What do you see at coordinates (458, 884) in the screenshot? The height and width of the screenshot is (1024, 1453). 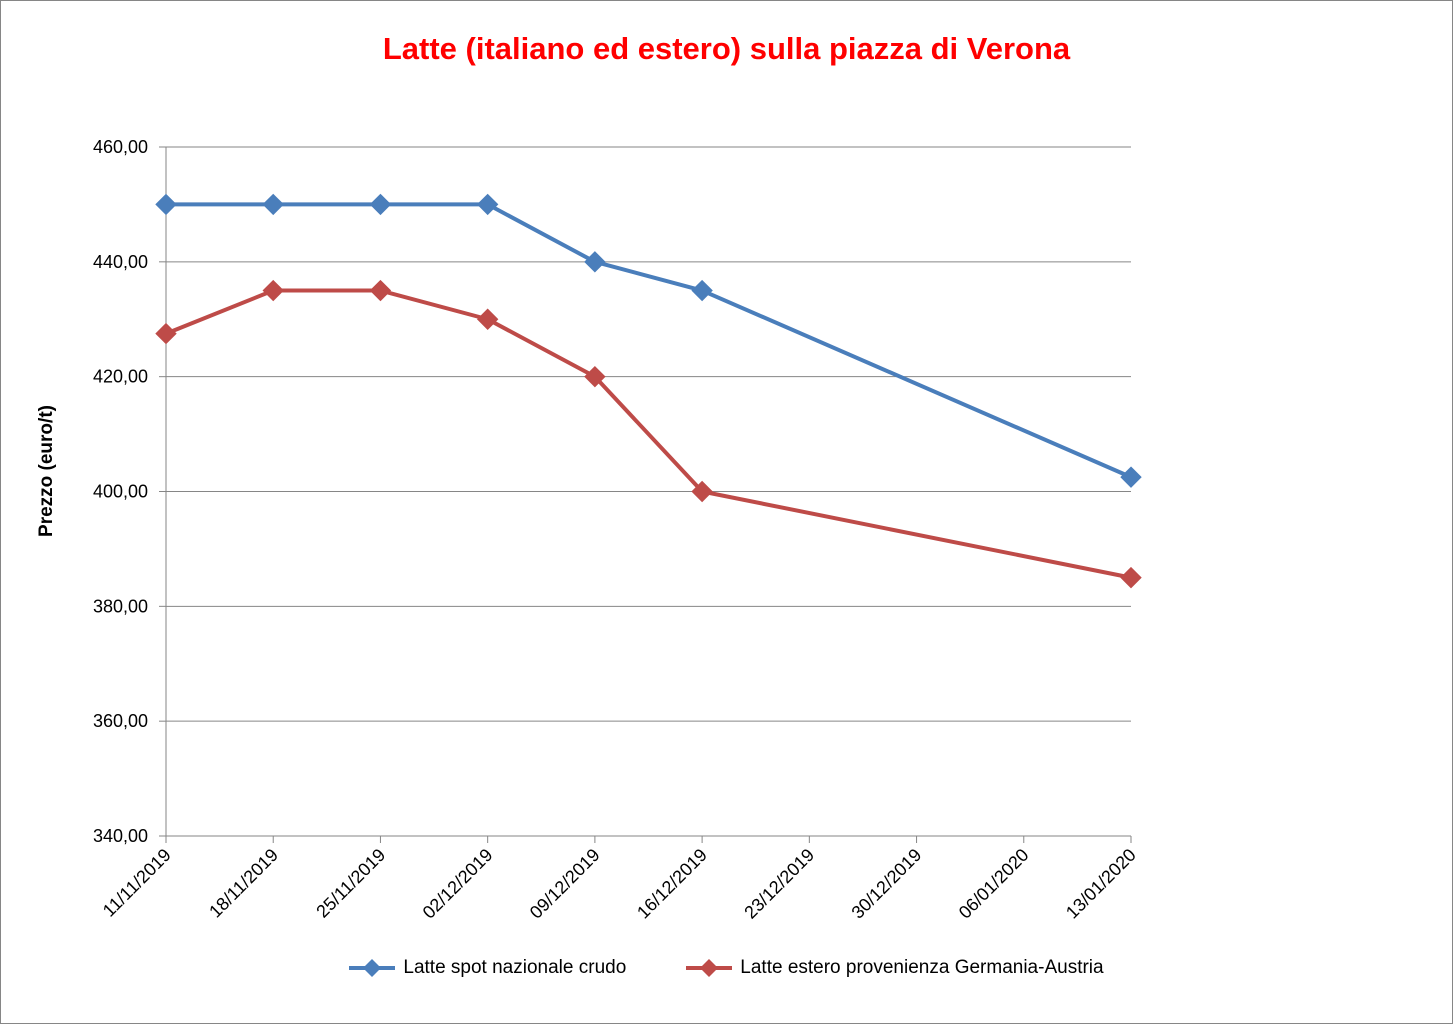 I see `x-tick-label: 02/12/2019` at bounding box center [458, 884].